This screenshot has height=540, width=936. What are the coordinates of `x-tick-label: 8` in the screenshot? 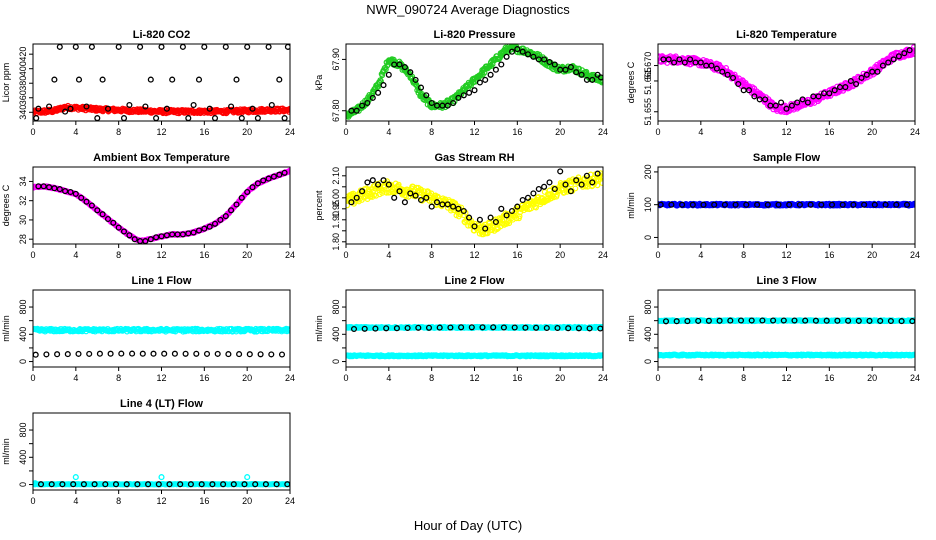 It's located at (431, 132).